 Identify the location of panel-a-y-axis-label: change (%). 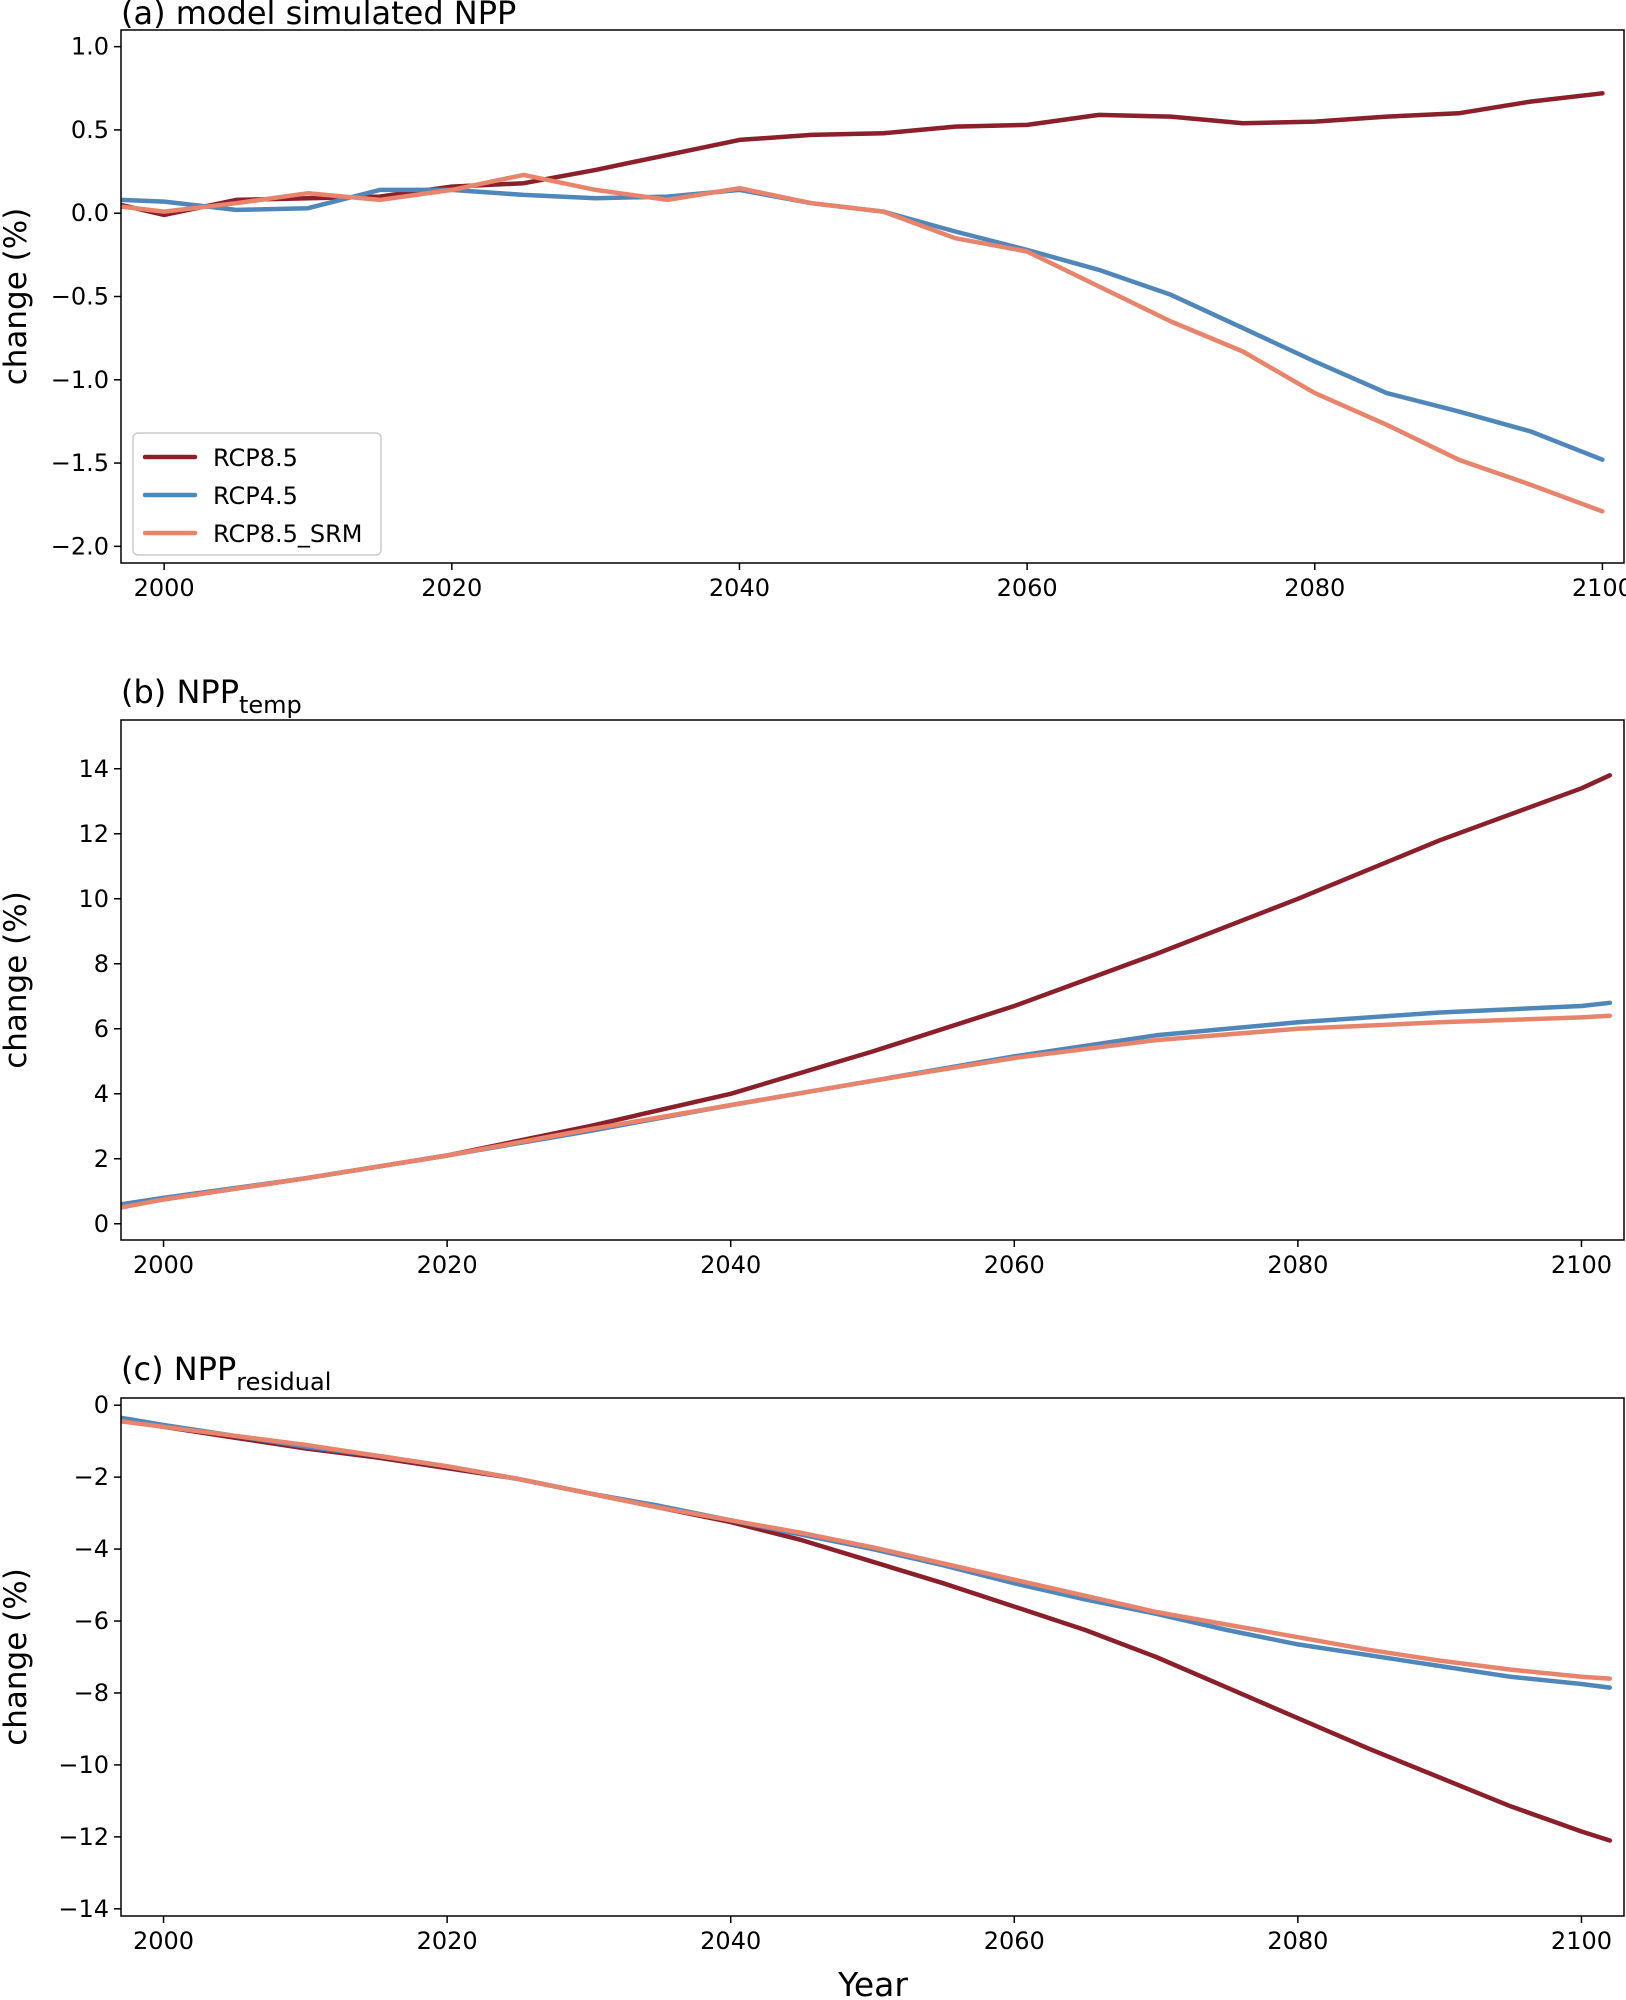
(17, 297).